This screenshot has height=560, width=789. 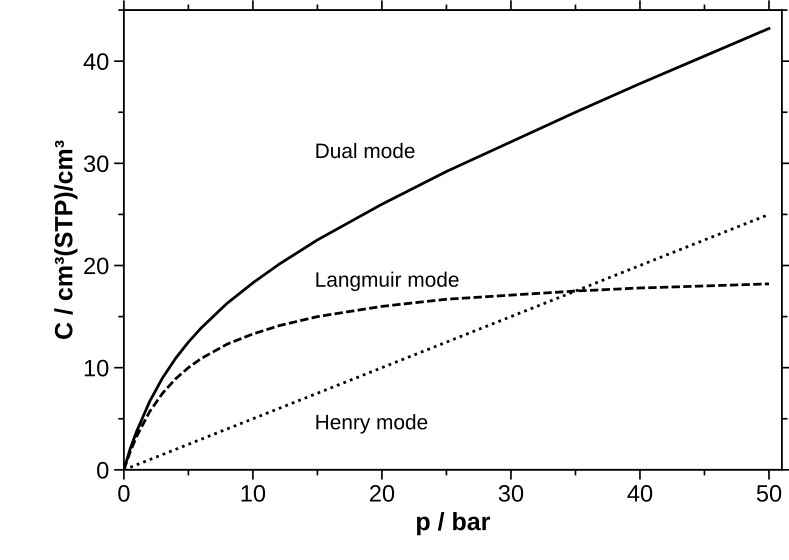 What do you see at coordinates (66, 239) in the screenshot?
I see `y-axis-title: C / cm³(STP)/cm³` at bounding box center [66, 239].